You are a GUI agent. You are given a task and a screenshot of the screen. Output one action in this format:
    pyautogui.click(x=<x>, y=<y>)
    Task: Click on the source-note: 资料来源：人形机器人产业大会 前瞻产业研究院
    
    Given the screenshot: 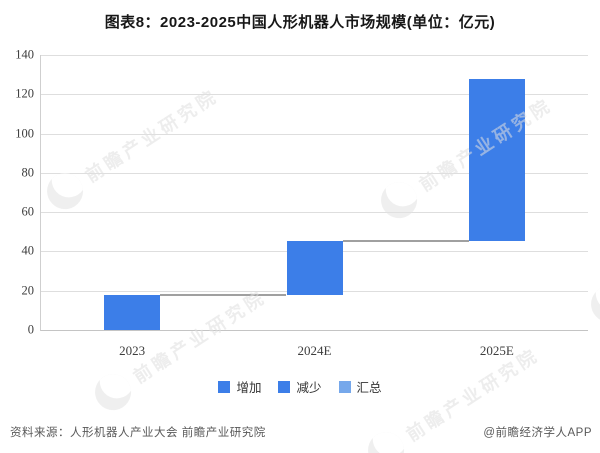 What is the action you would take?
    pyautogui.click(x=138, y=433)
    